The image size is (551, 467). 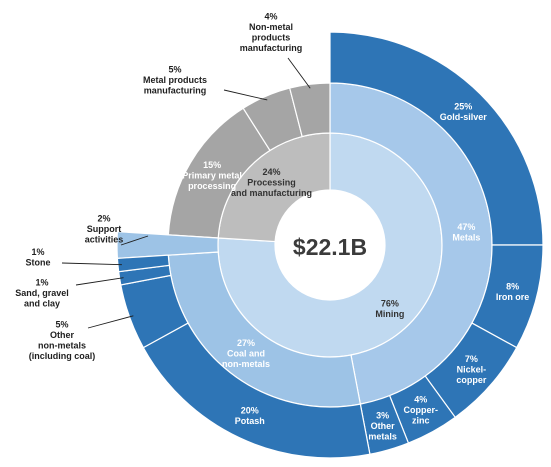 What do you see at coordinates (513, 292) in the screenshot?
I see `outer-label-iron-ore: 8% Iron ore` at bounding box center [513, 292].